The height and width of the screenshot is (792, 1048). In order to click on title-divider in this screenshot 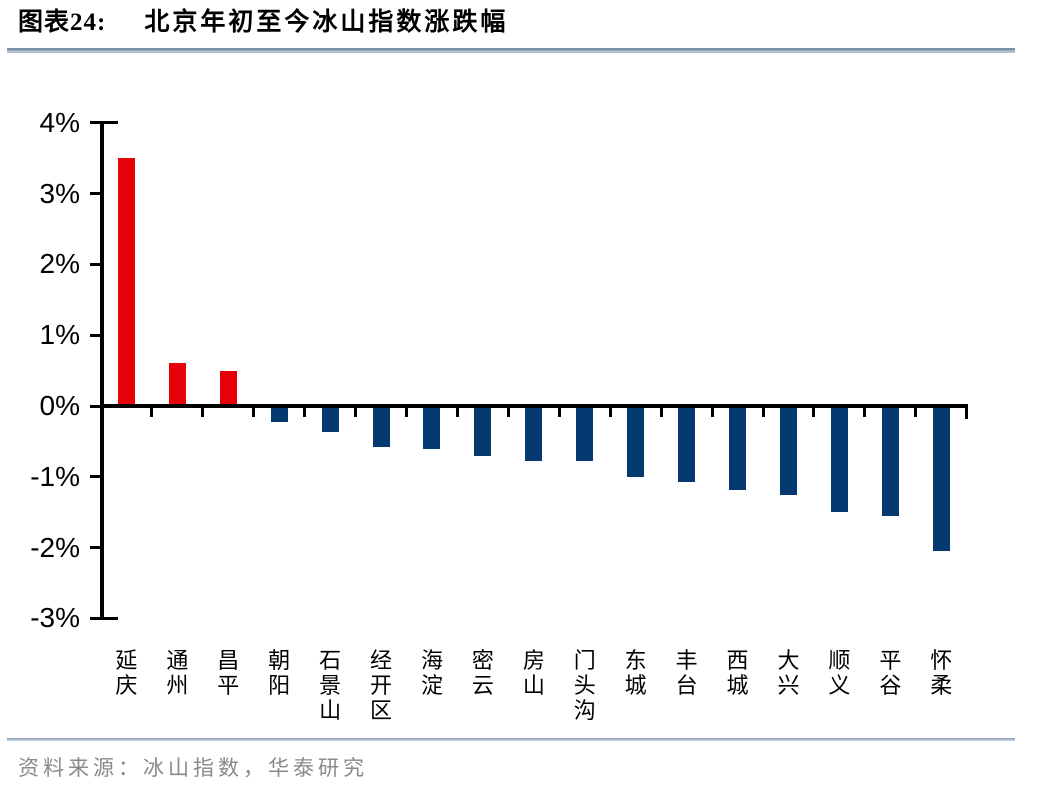, I will do `click(511, 50)`.